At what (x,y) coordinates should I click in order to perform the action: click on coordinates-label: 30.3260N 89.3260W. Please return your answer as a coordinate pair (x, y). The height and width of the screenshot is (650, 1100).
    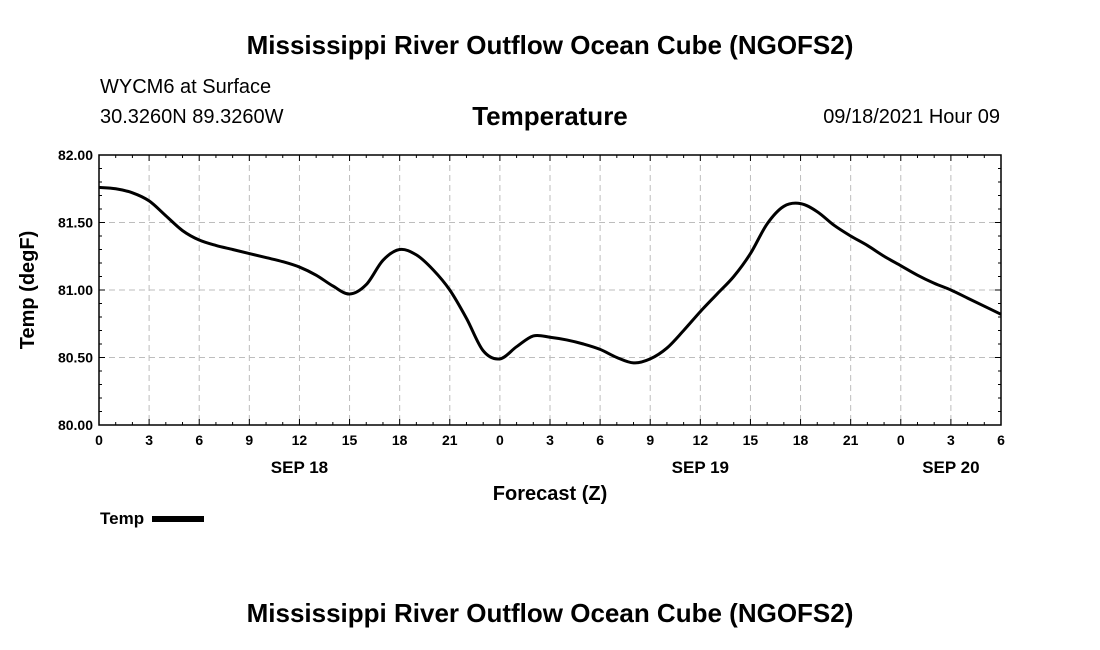
    Looking at the image, I should click on (192, 117).